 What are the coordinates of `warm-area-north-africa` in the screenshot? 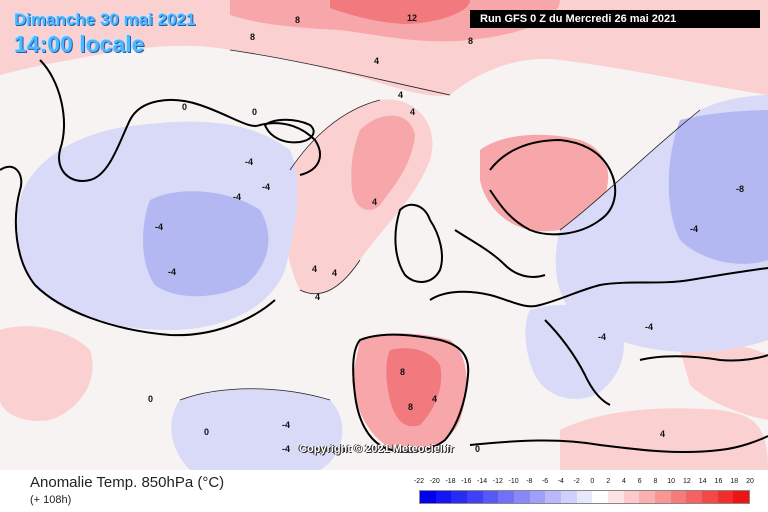 It's located at (664, 439).